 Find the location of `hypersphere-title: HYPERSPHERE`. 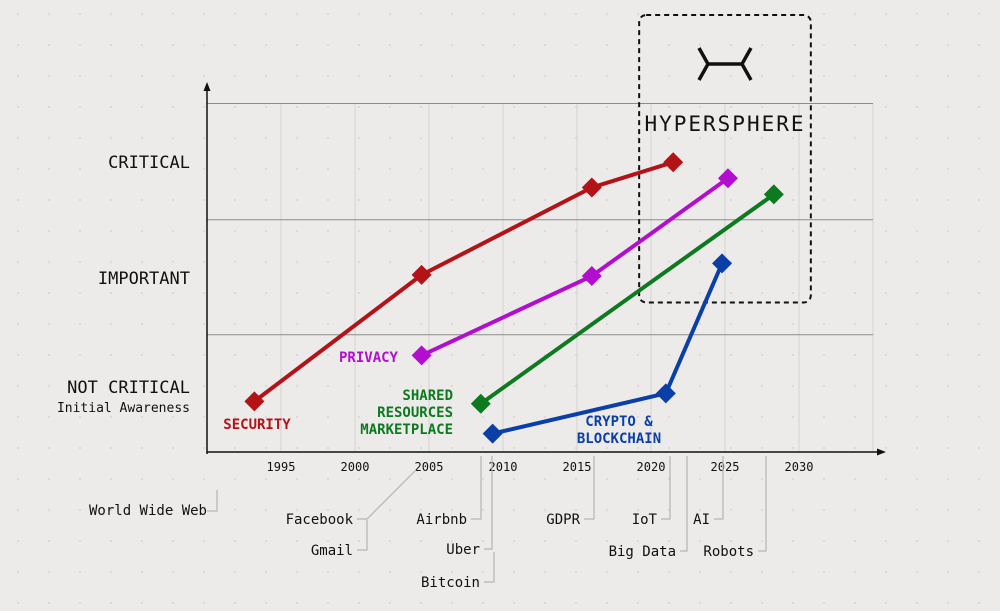

hypersphere-title: HYPERSPHERE is located at coordinates (724, 124).